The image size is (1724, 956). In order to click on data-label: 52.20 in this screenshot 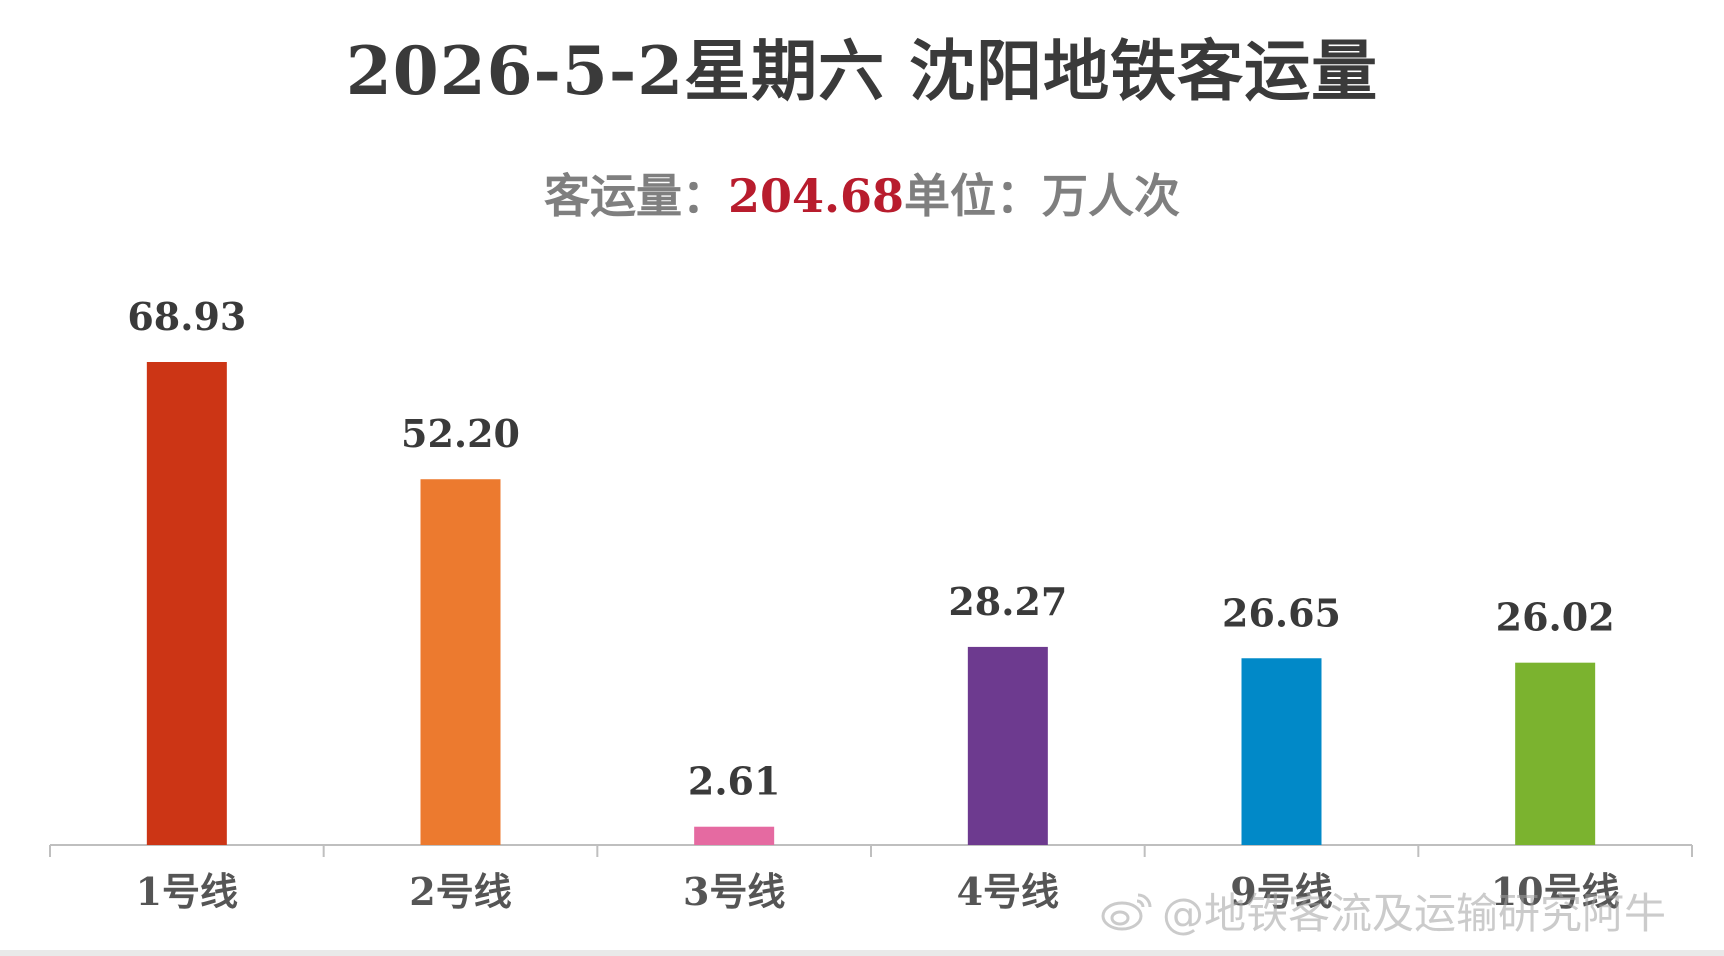, I will do `click(460, 433)`.